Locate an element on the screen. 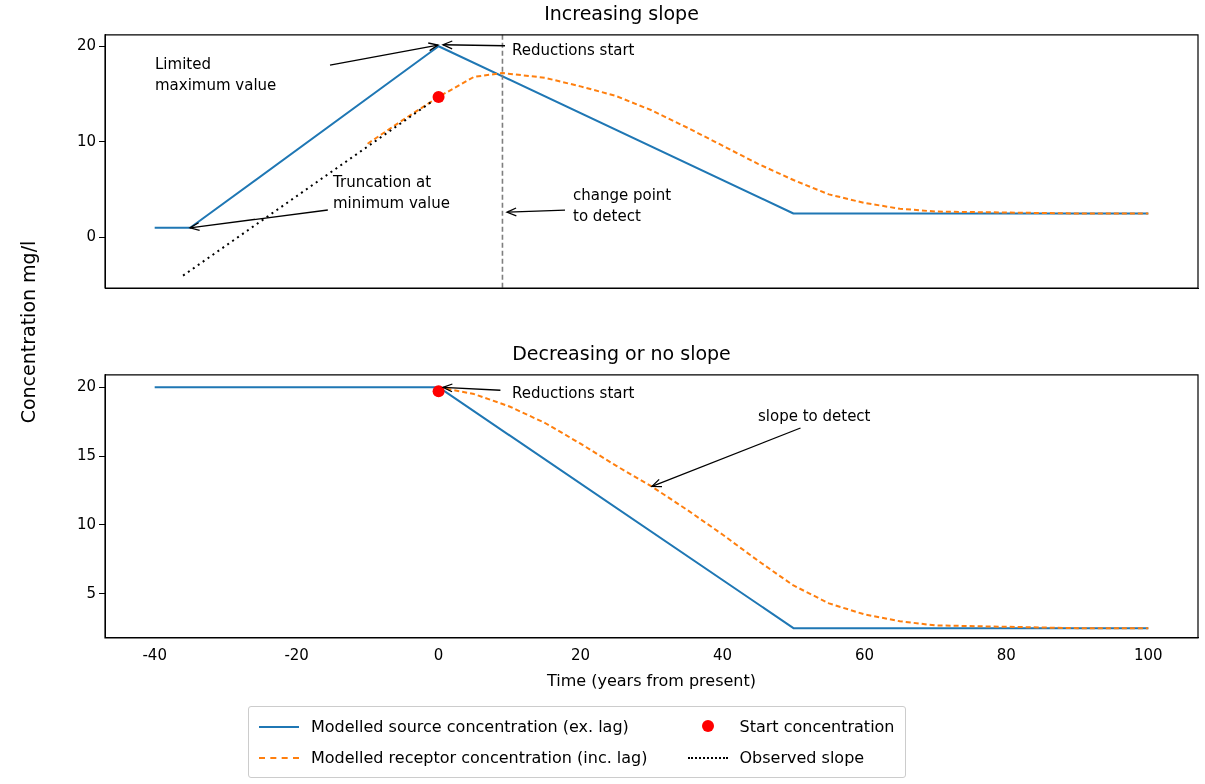 Image resolution: width=1205 pixels, height=784 pixels. legend-label: Start concentration is located at coordinates (817, 726).